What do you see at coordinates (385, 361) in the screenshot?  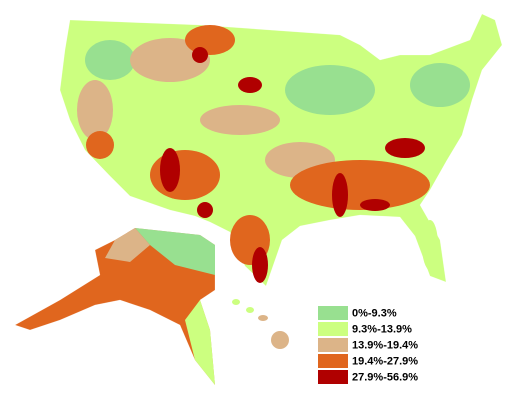 I see `legend-label: 19.4%-27.9%` at bounding box center [385, 361].